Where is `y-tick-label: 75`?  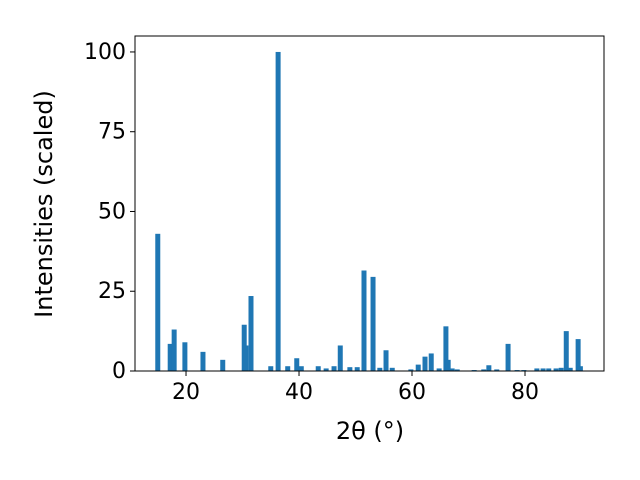 y-tick-label: 75 is located at coordinates (112, 132).